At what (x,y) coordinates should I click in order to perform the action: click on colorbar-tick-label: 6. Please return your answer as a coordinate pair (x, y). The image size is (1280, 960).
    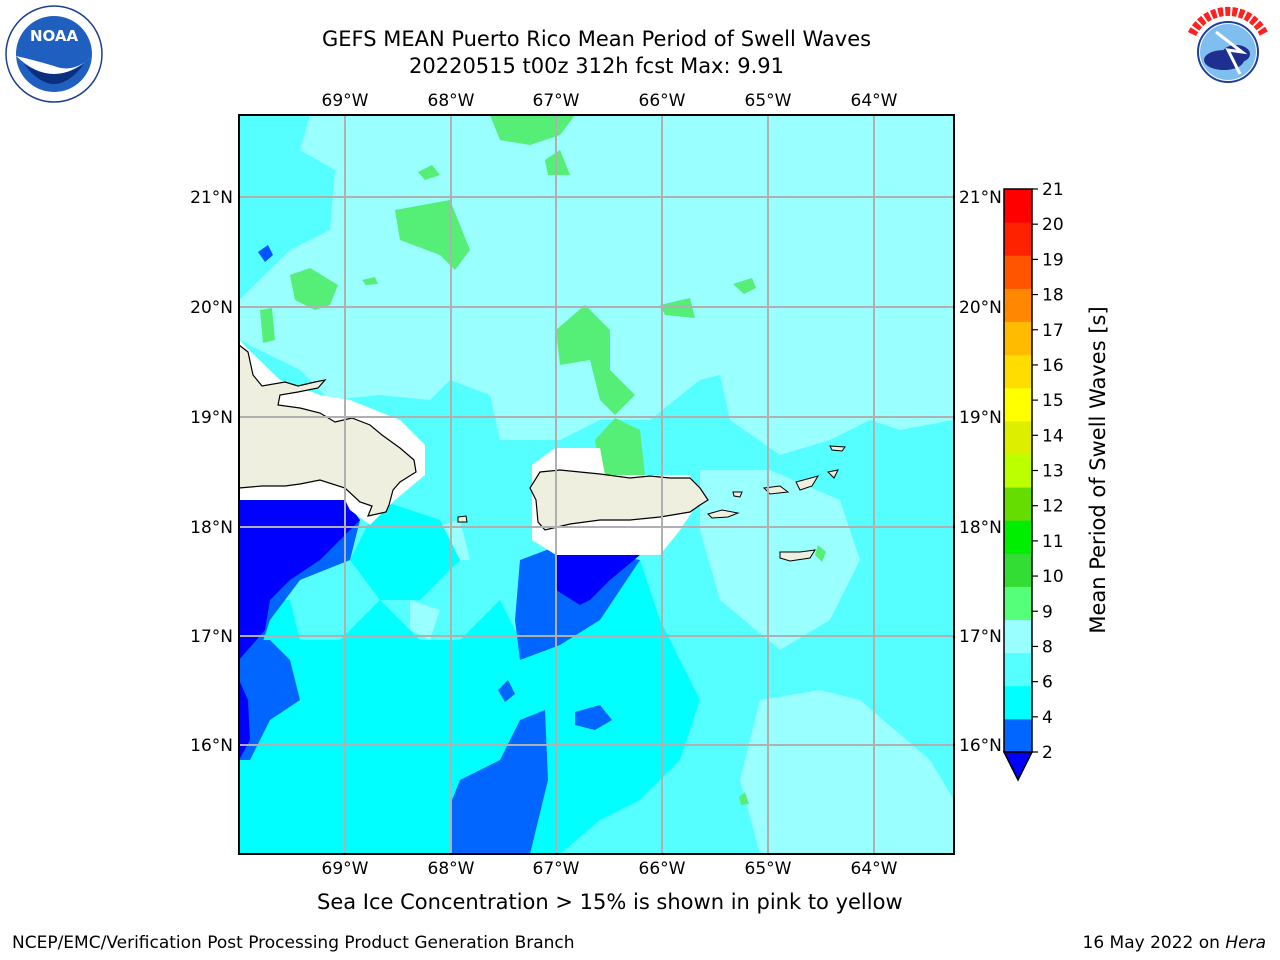
    Looking at the image, I should click on (1047, 683).